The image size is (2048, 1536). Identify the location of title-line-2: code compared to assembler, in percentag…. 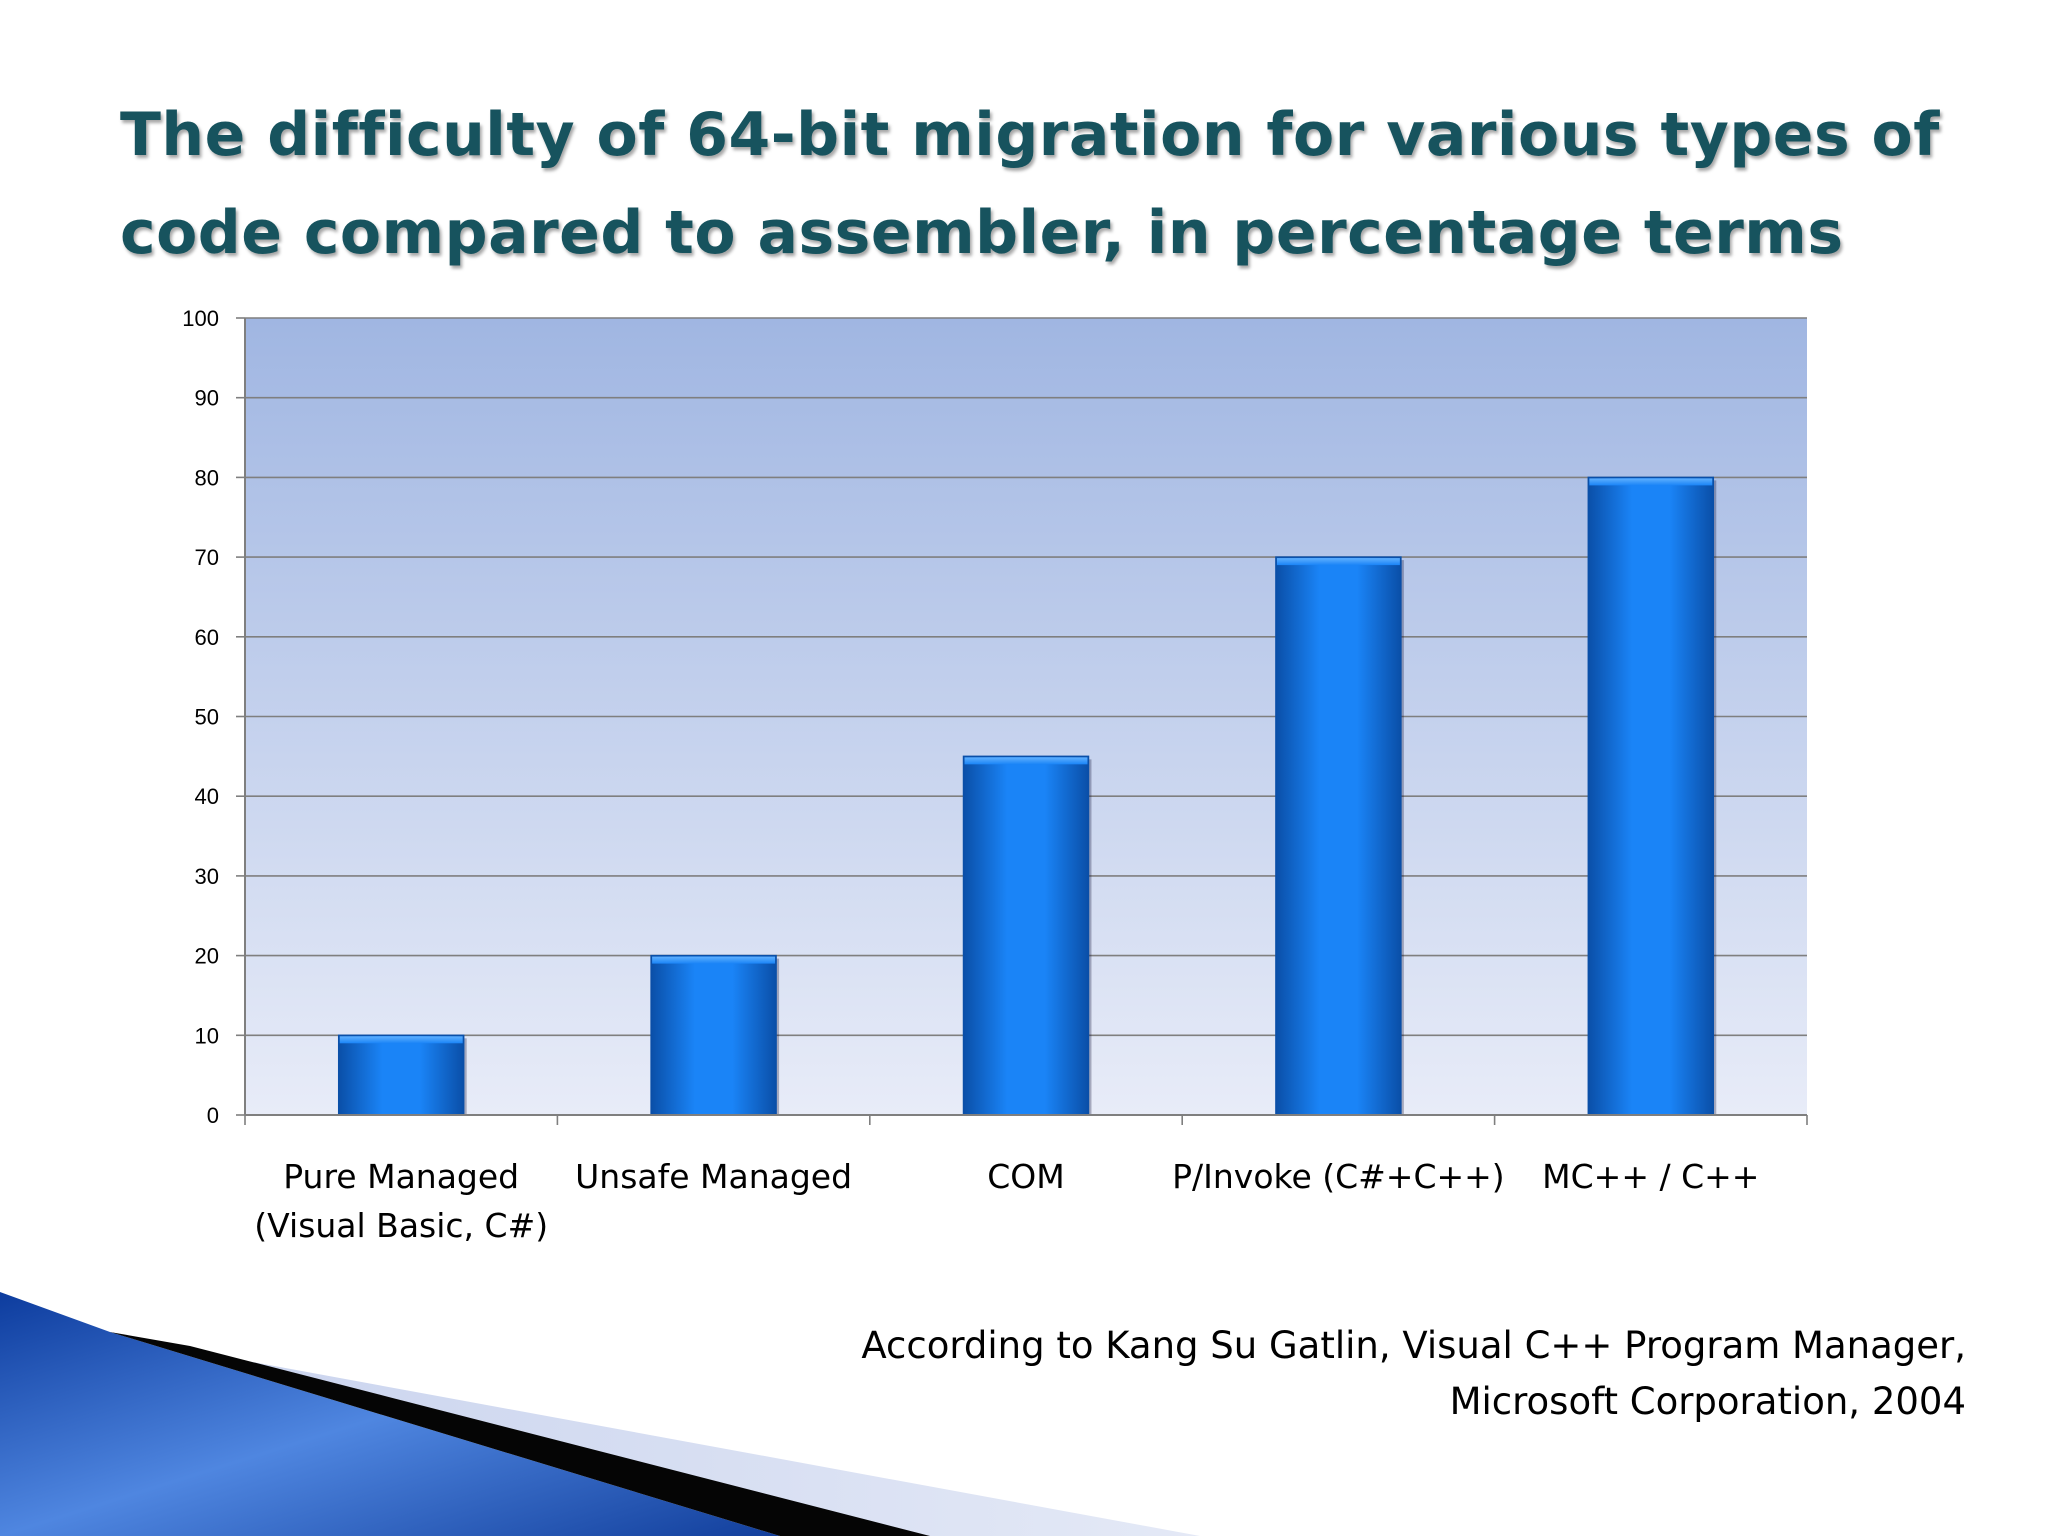
(982, 233).